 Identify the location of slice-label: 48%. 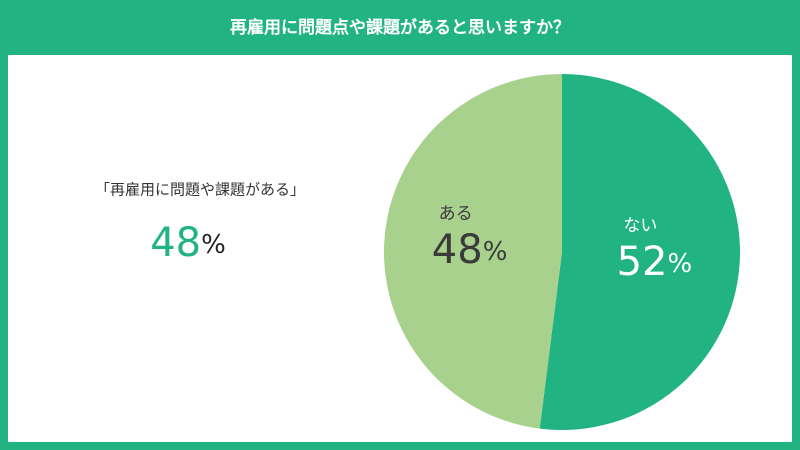
(470, 250).